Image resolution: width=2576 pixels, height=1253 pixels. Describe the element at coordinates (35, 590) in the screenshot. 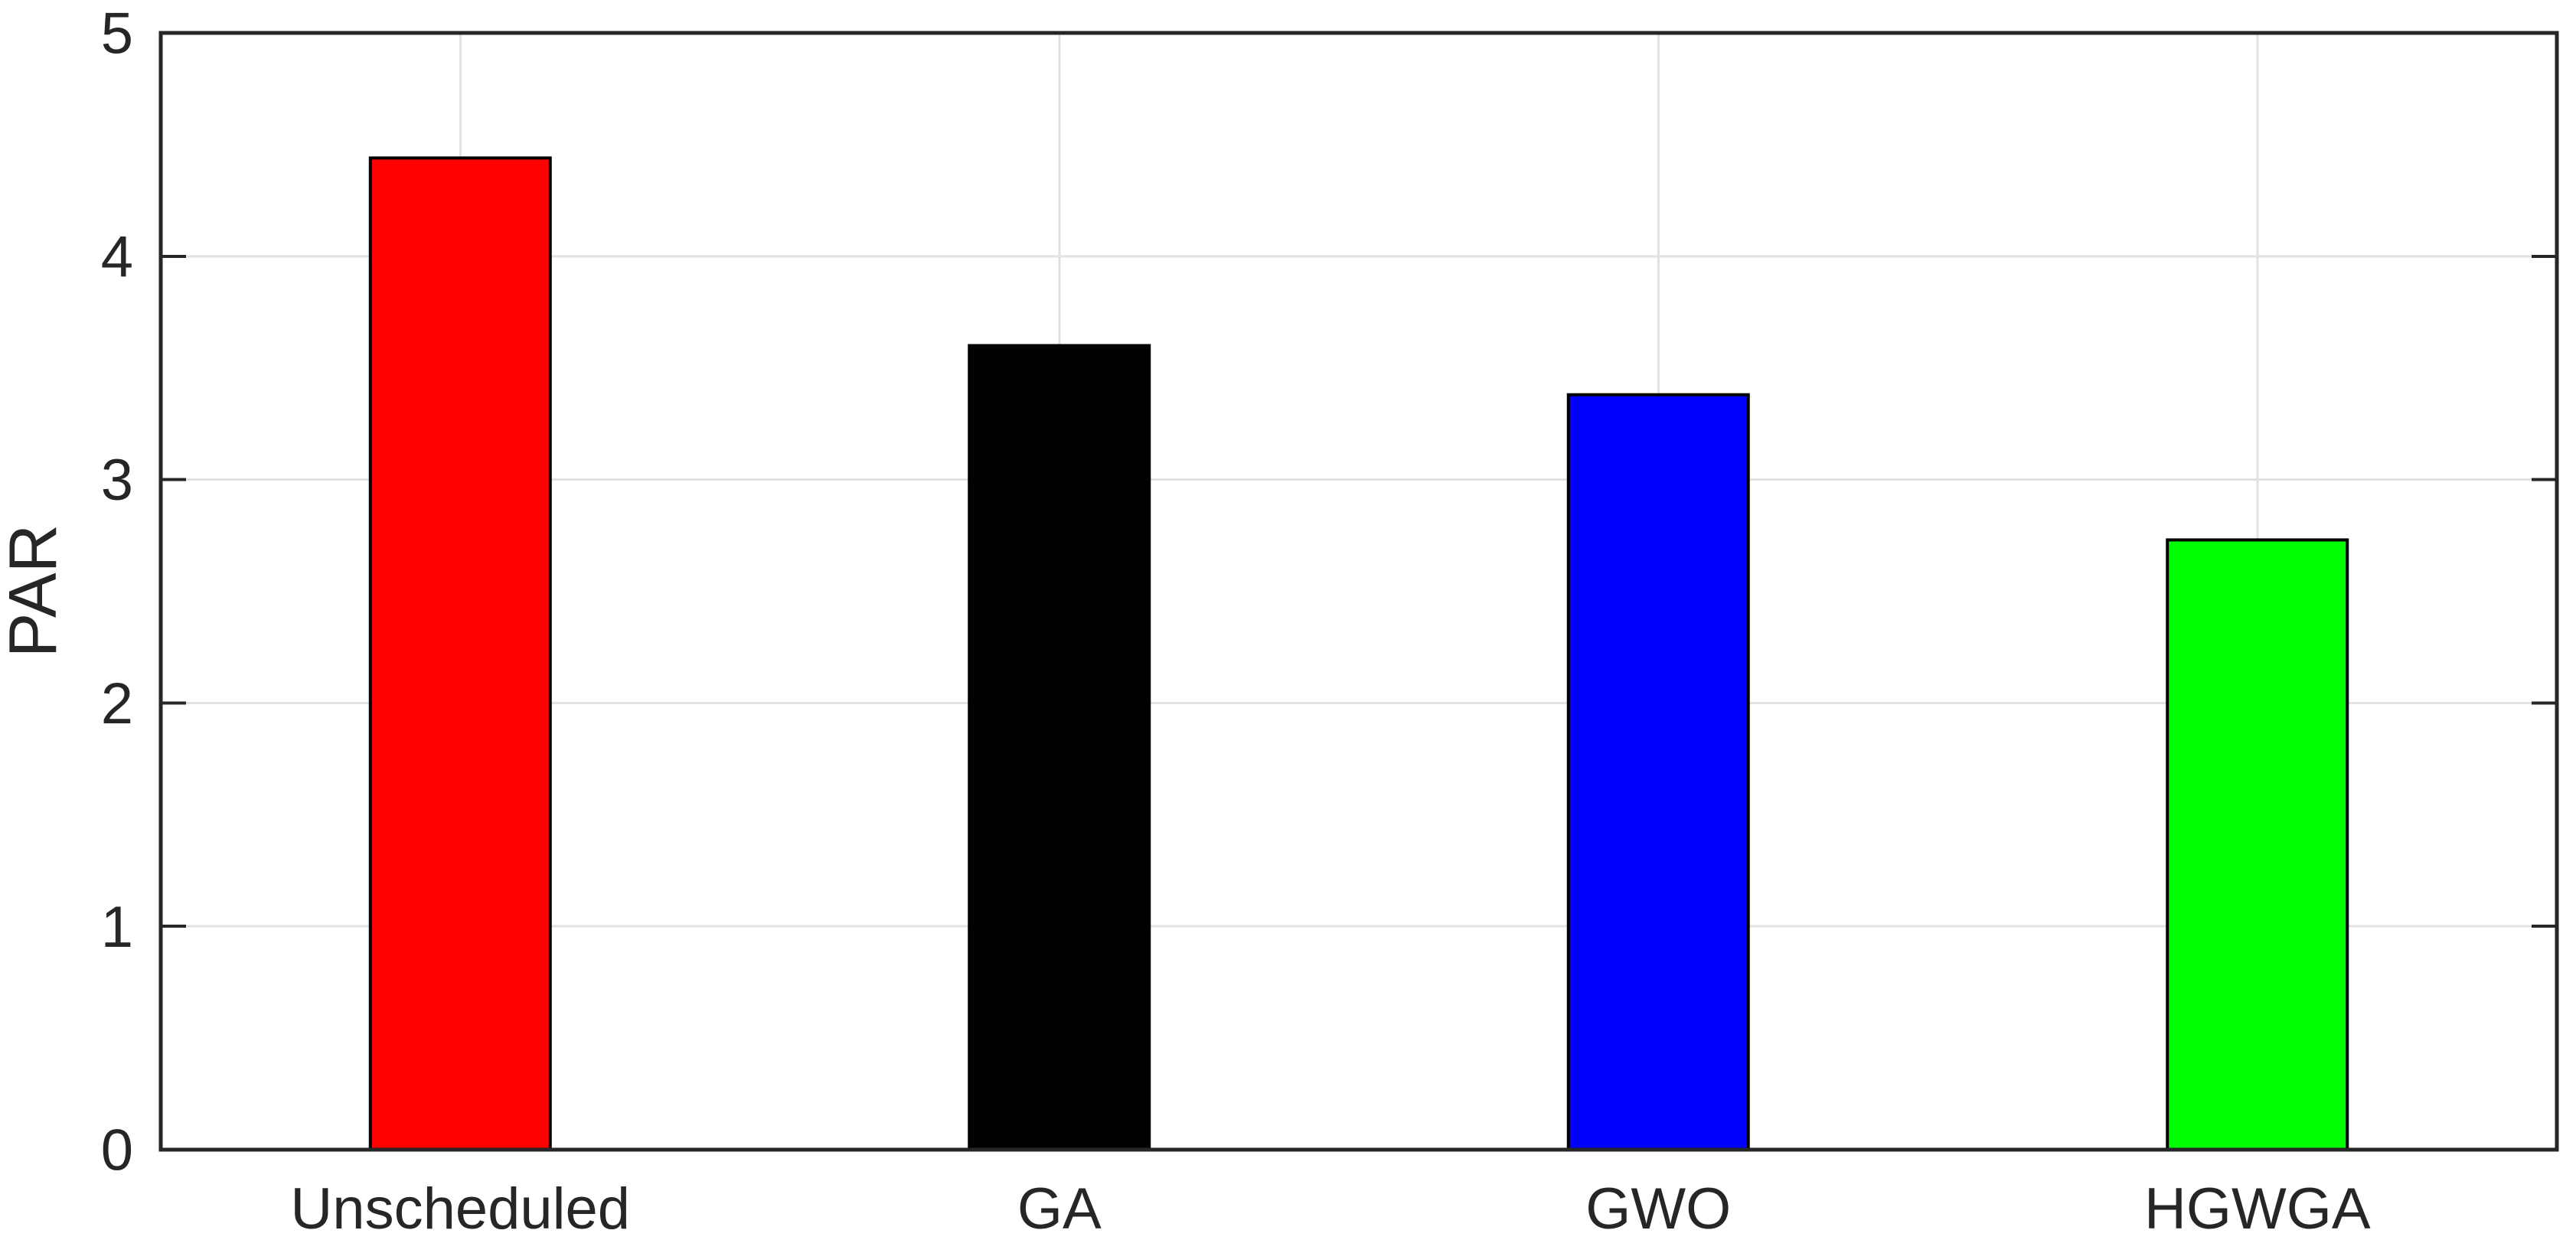

I see `y-axis-label: PAR` at that location.